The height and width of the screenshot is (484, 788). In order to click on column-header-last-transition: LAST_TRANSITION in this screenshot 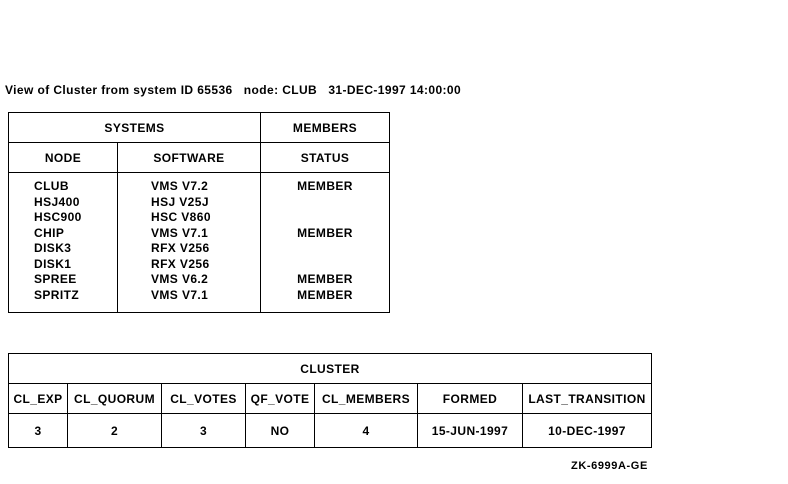, I will do `click(587, 398)`.